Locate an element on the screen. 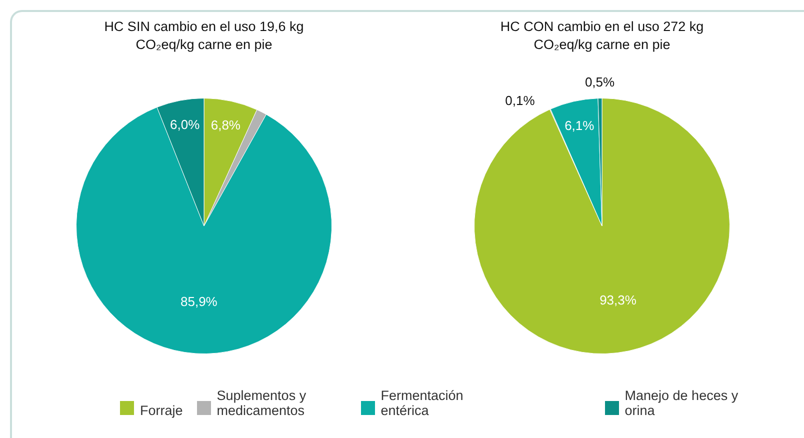 Image resolution: width=804 pixels, height=438 pixels. legend-label: Fermentación entérica is located at coordinates (422, 403).